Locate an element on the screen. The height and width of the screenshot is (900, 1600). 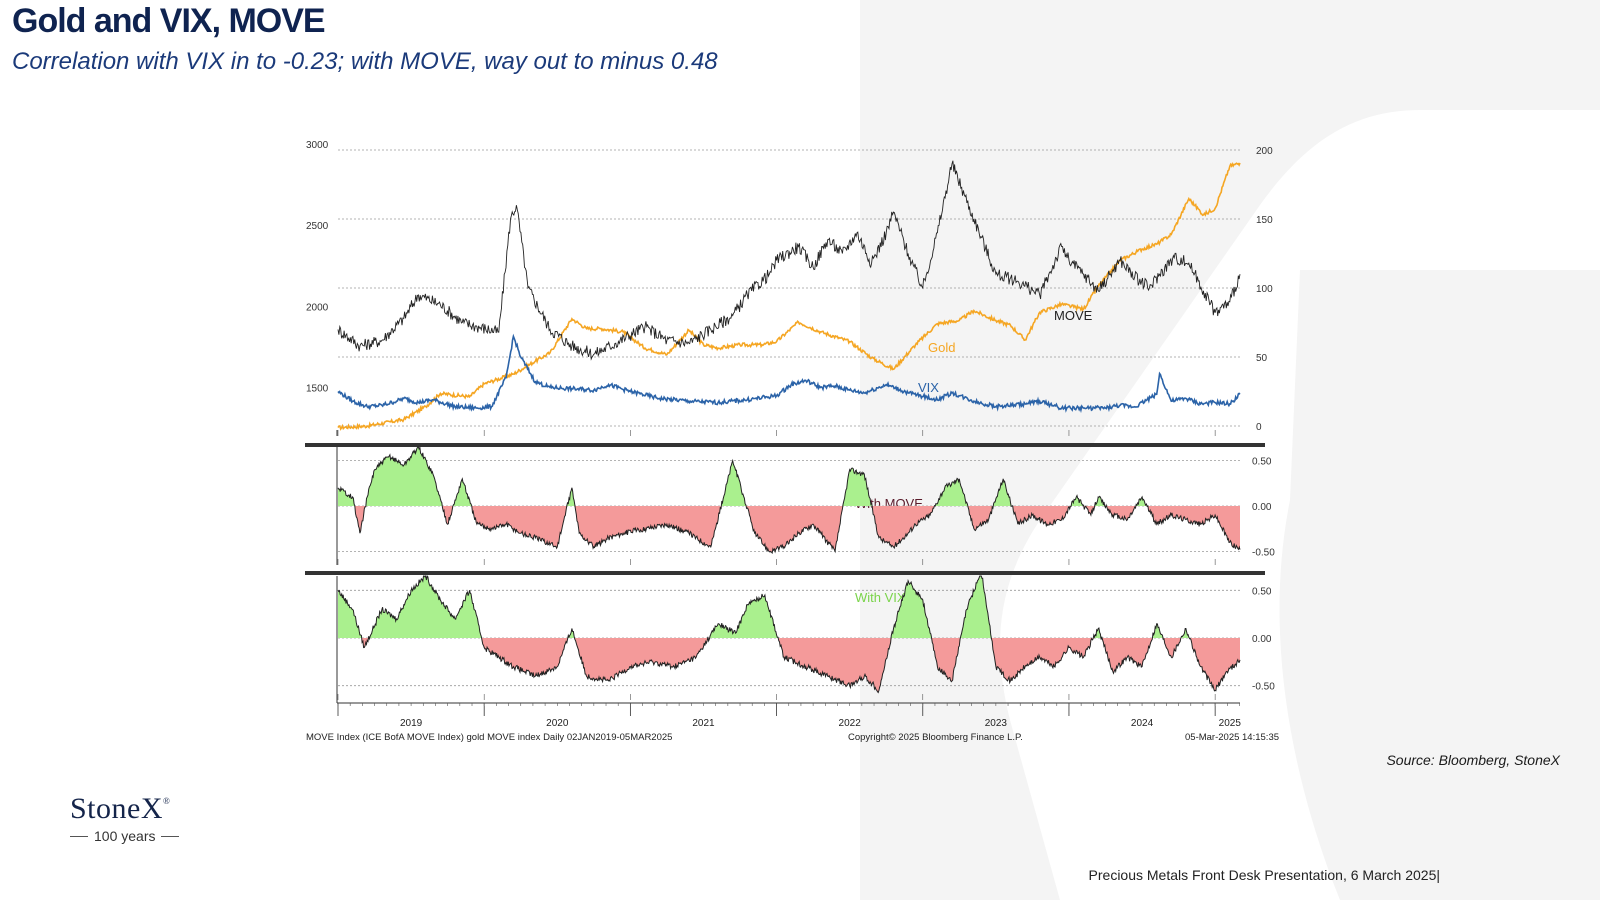
logo-name: StoneX® is located at coordinates (120, 808).